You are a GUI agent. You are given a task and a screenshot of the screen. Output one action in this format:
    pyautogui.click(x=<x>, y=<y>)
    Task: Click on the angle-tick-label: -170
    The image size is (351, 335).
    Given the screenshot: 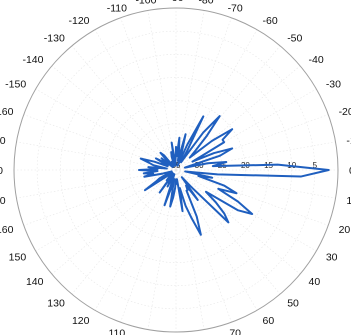 What is the action you would take?
    pyautogui.click(x=3, y=141)
    